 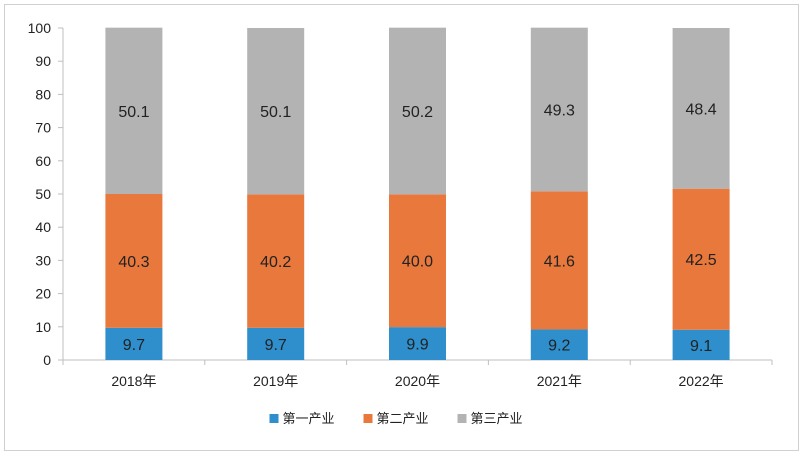 I want to click on y-tick-label: 50, so click(x=43, y=194).